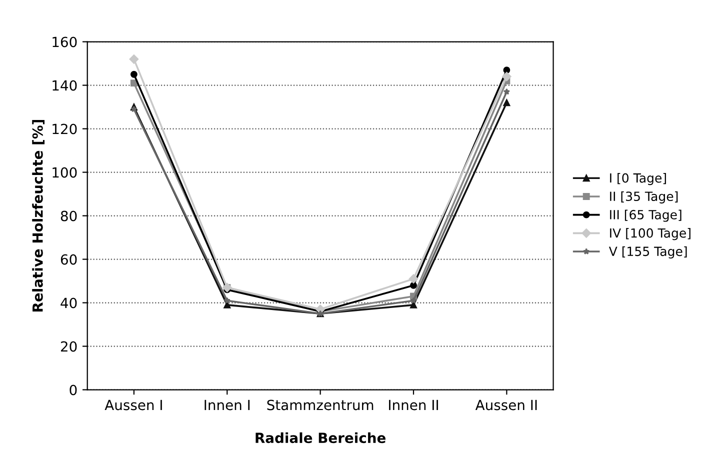 This screenshot has height=464, width=728. I want to click on y-axis-title: Relative Holzfeuchte [%], so click(38, 216).